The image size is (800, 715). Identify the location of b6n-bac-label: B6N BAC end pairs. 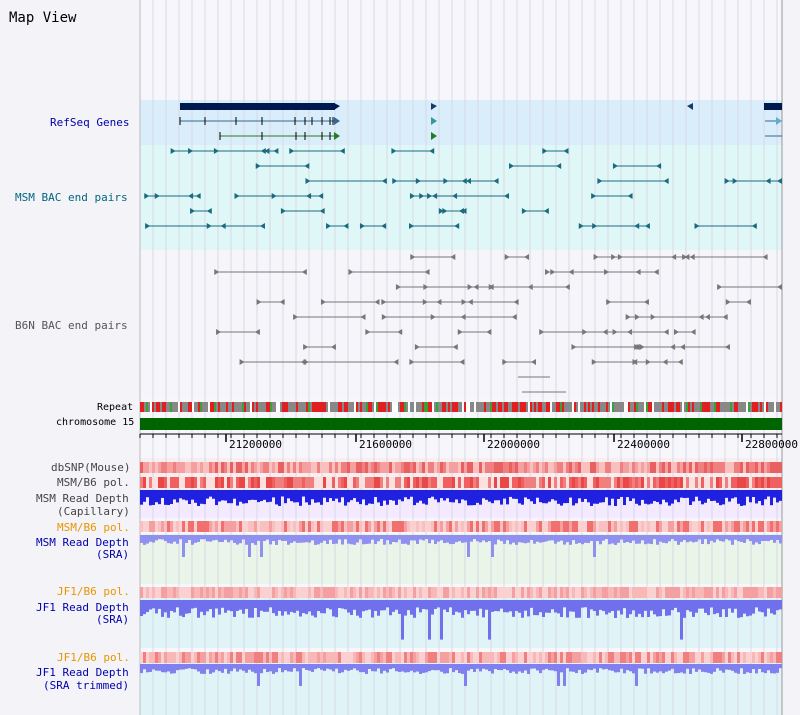
(71, 325).